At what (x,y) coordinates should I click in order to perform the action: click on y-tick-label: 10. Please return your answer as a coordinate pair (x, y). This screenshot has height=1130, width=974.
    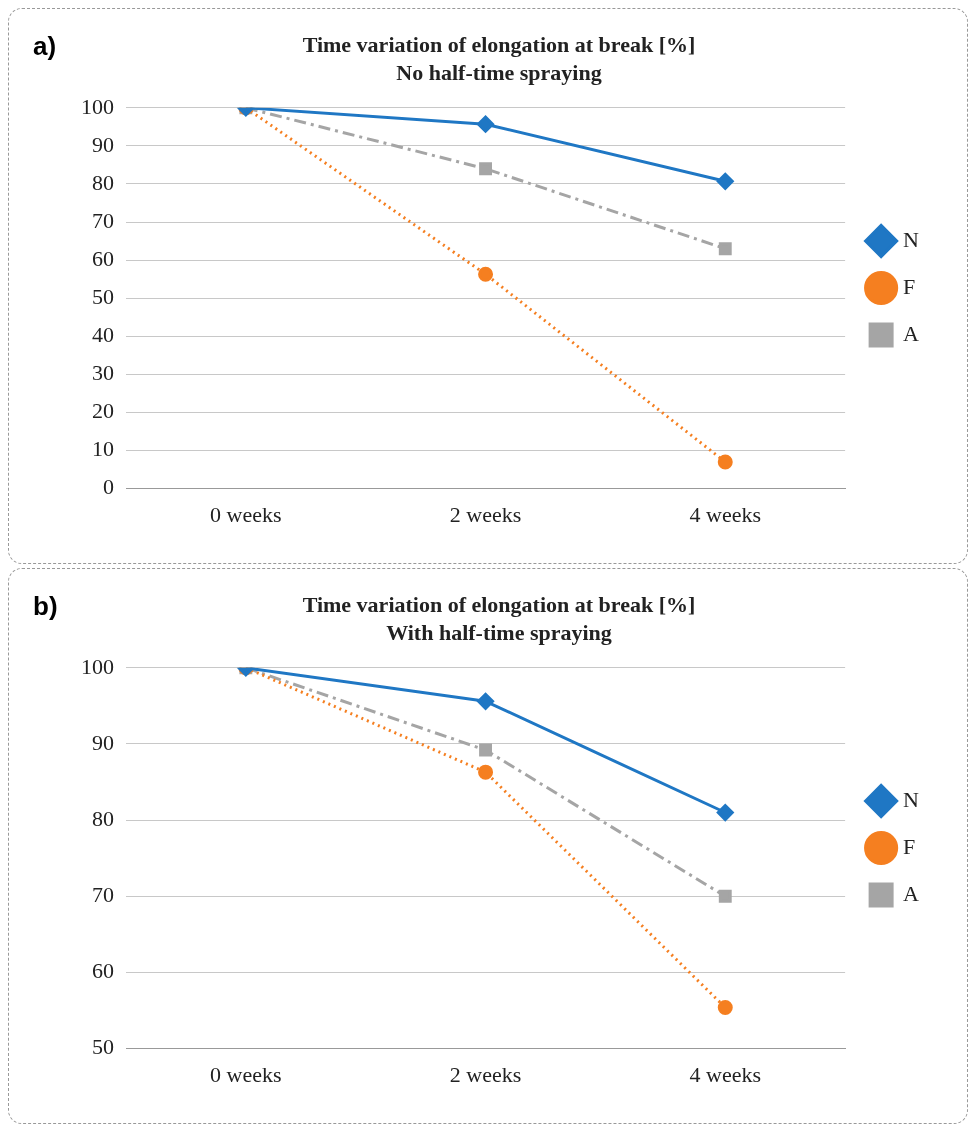
    Looking at the image, I should click on (103, 449).